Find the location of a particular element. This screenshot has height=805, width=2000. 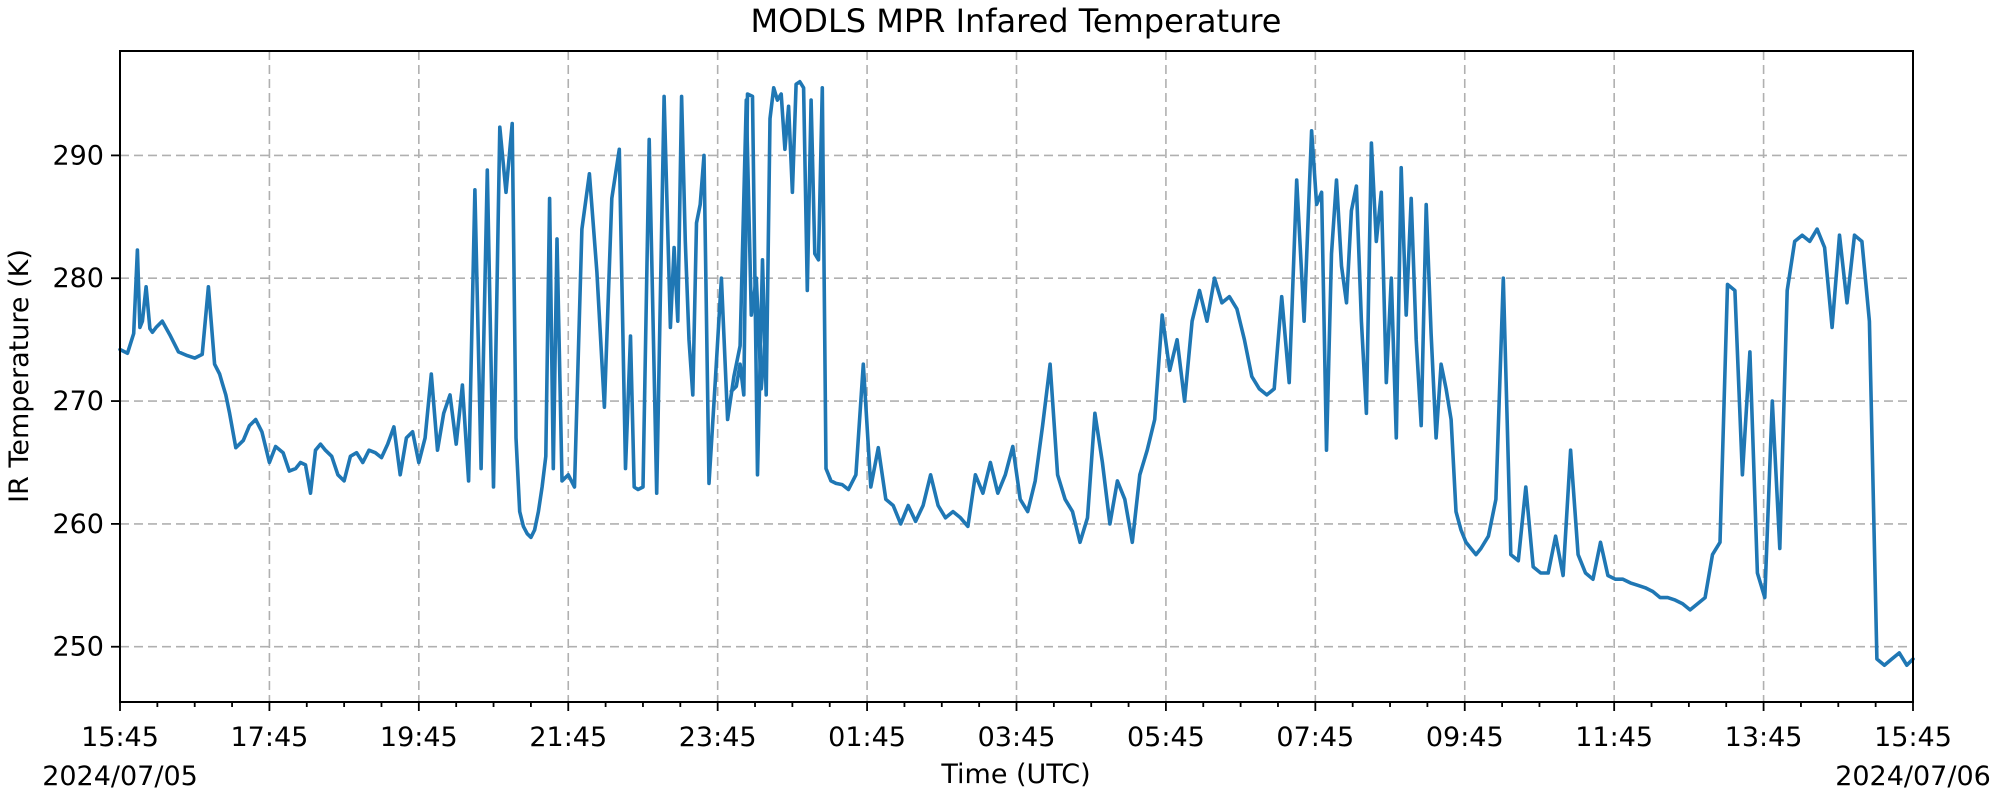

y-tick-label: 250 is located at coordinates (78, 647).